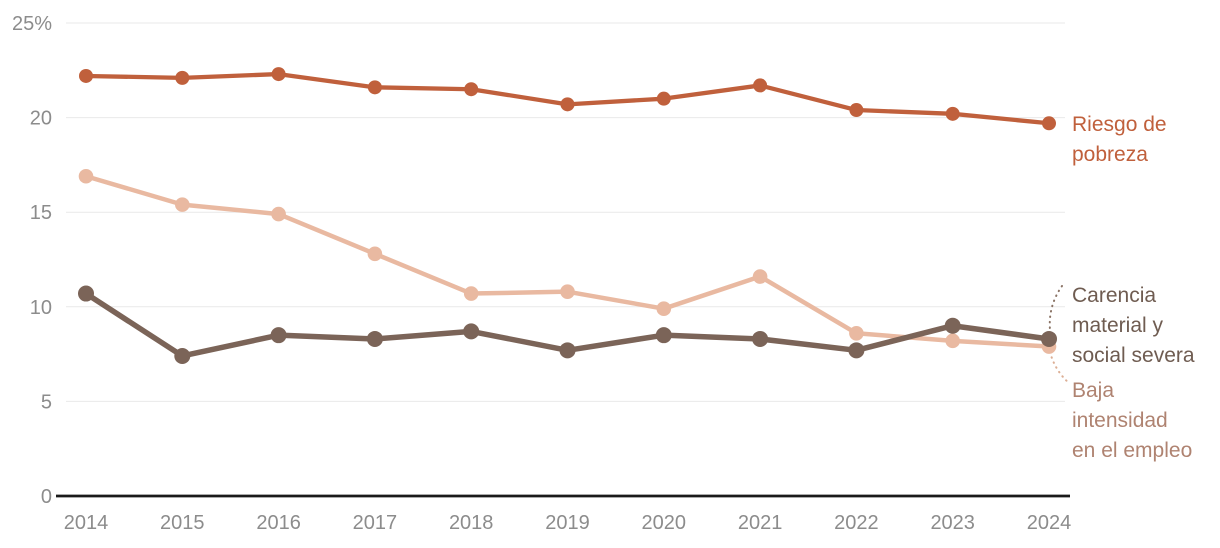  I want to click on data-point-baja-intensidad-en-el-empleo-2020, so click(664, 308).